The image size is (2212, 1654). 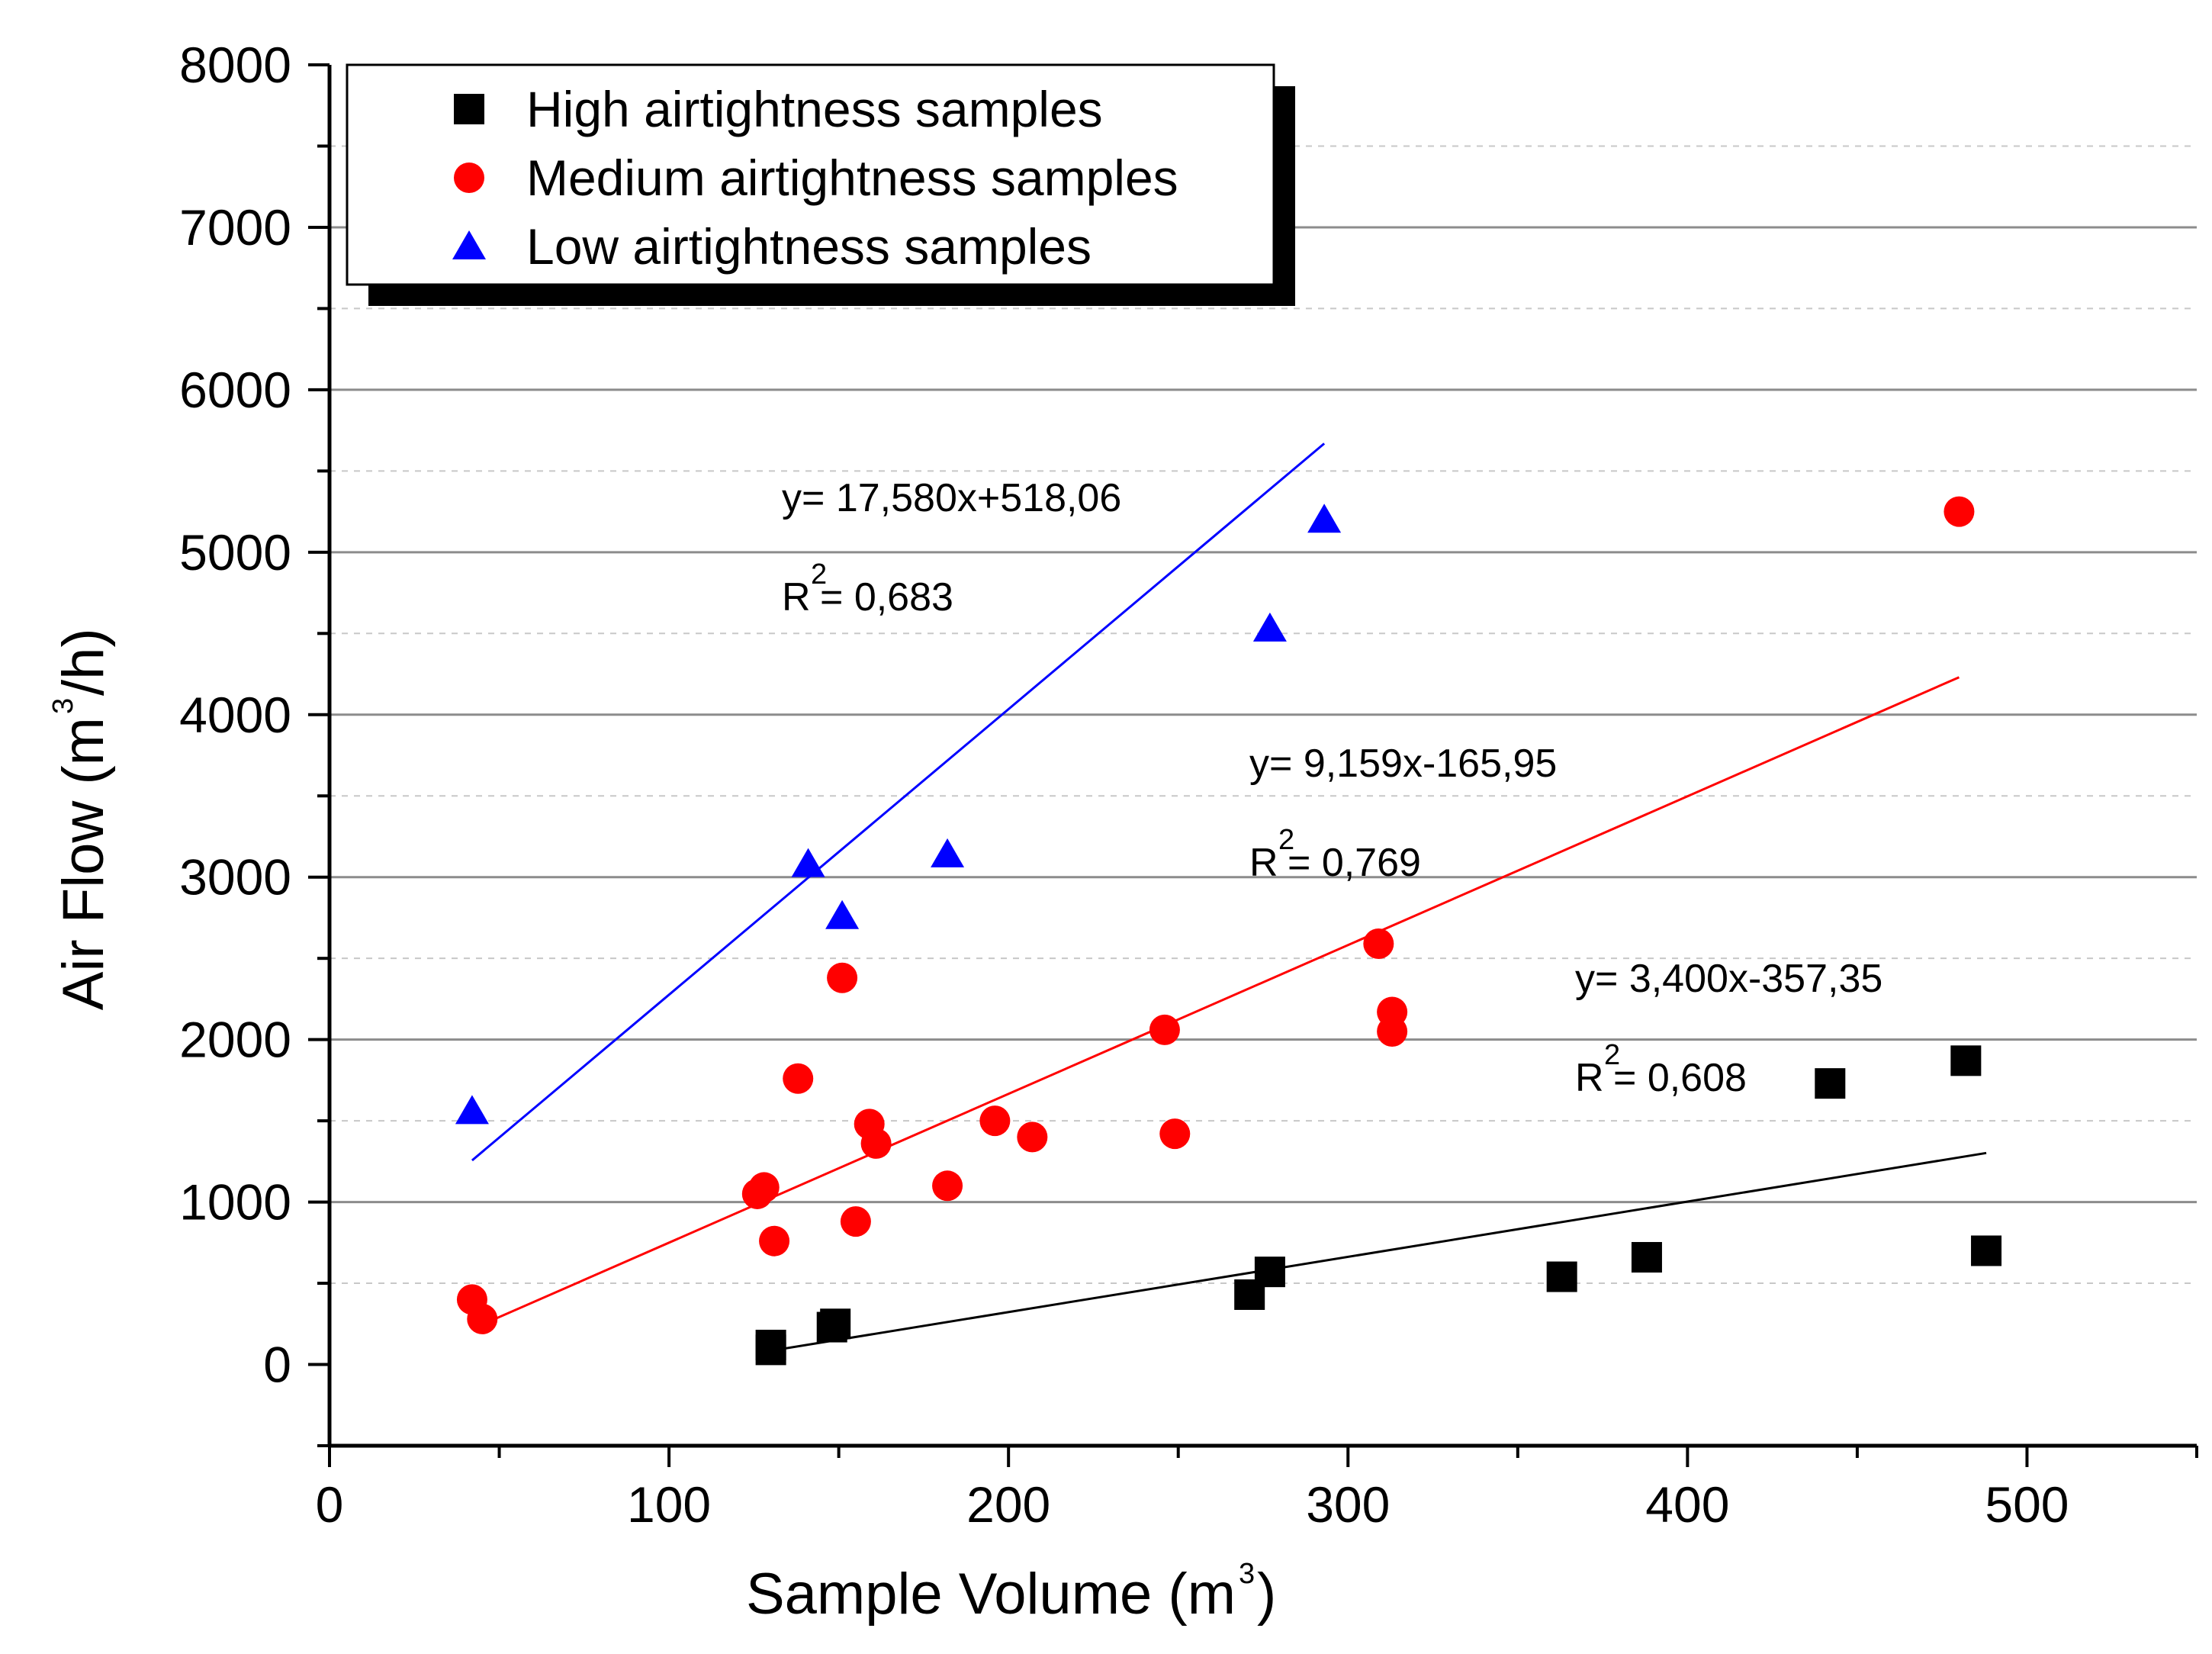 What do you see at coordinates (469, 109) in the screenshot?
I see `legend-marker-square` at bounding box center [469, 109].